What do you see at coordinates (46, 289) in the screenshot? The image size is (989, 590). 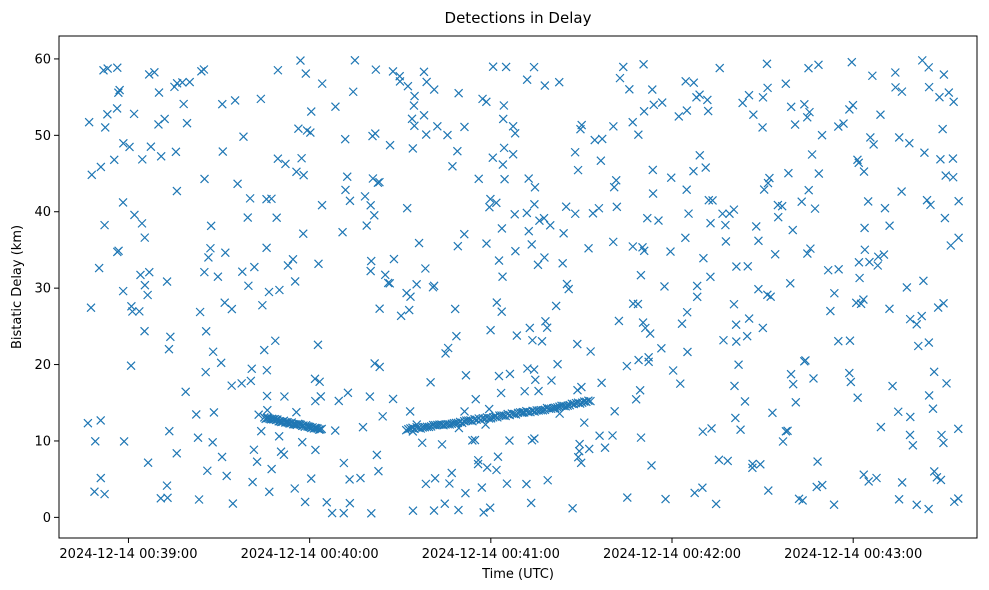 I see `y-axis: 0 10 20 30 40 50 60` at bounding box center [46, 289].